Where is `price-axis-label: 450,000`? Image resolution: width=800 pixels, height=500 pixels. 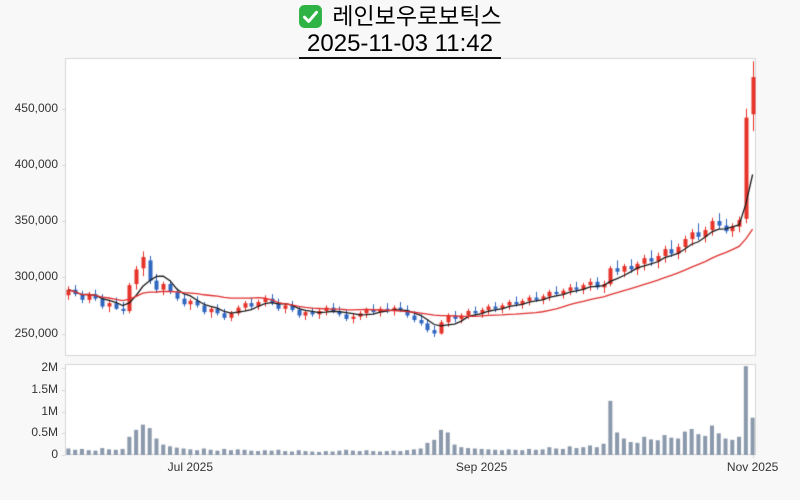 price-axis-label: 450,000 is located at coordinates (36, 107).